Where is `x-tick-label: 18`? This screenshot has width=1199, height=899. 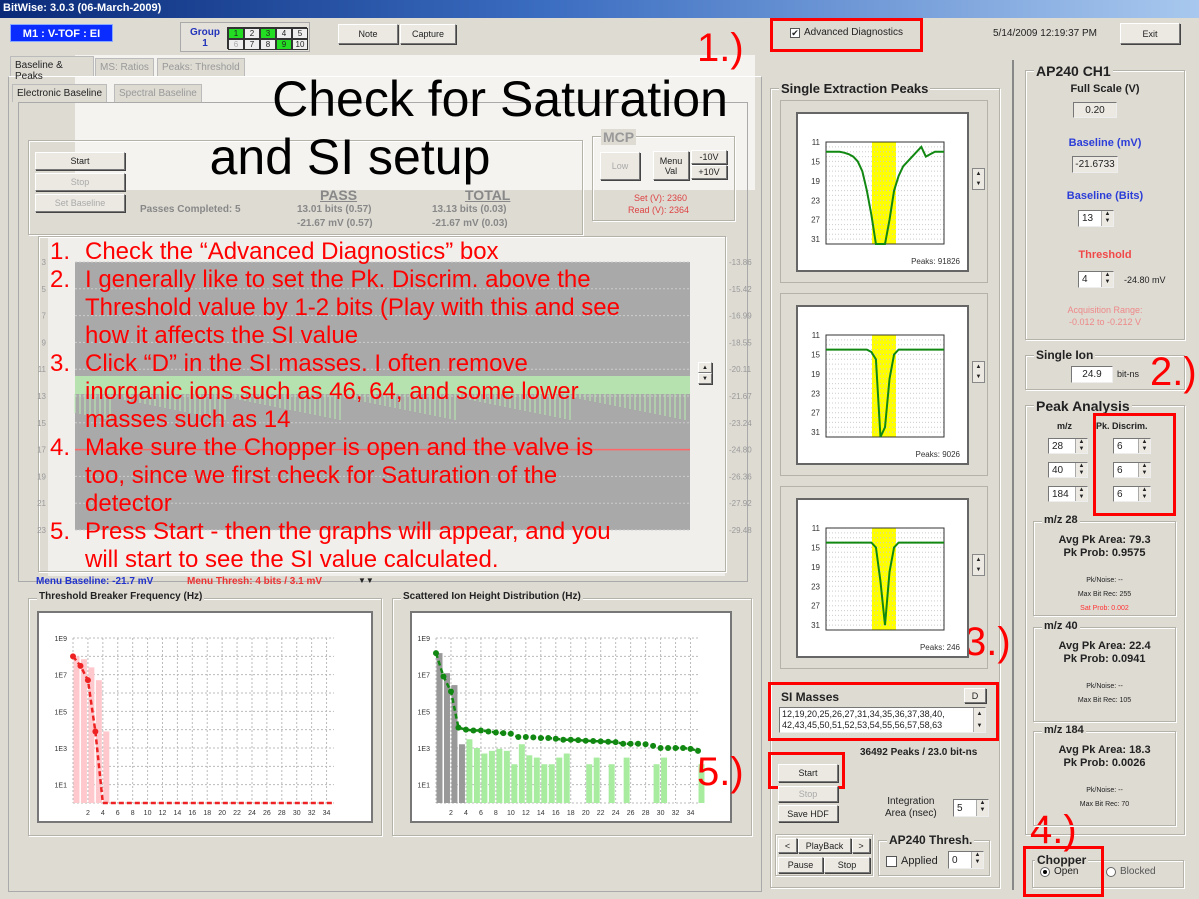 x-tick-label: 18 is located at coordinates (207, 813).